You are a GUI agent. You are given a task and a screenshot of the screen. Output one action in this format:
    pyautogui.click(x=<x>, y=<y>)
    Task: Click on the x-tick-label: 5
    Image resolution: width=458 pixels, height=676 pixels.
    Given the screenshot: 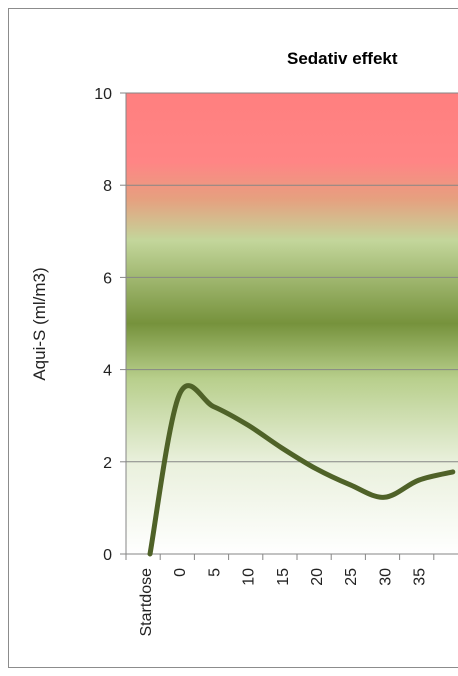 What is the action you would take?
    pyautogui.click(x=214, y=572)
    